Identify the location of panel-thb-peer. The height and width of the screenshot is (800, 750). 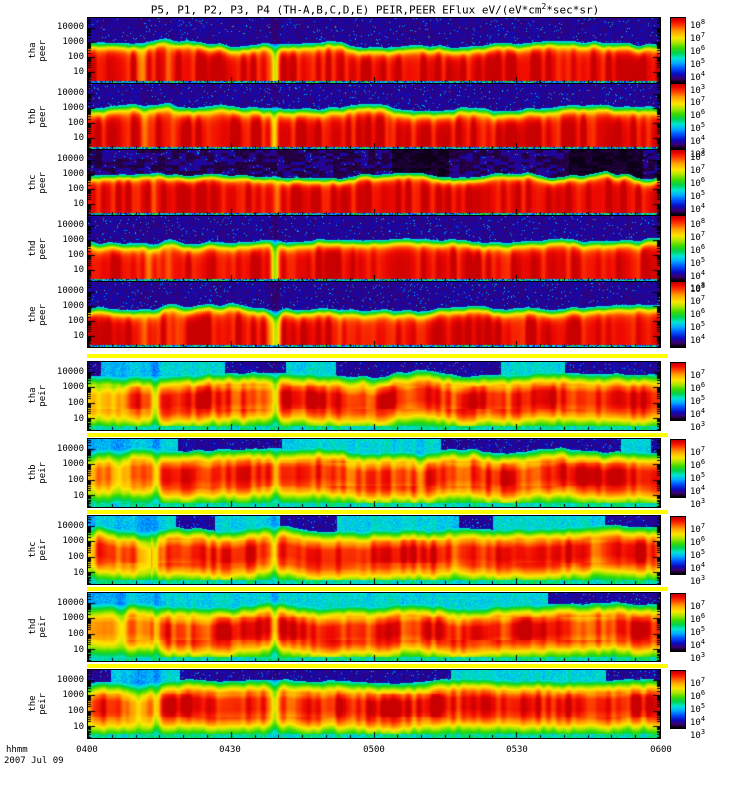
(374, 116).